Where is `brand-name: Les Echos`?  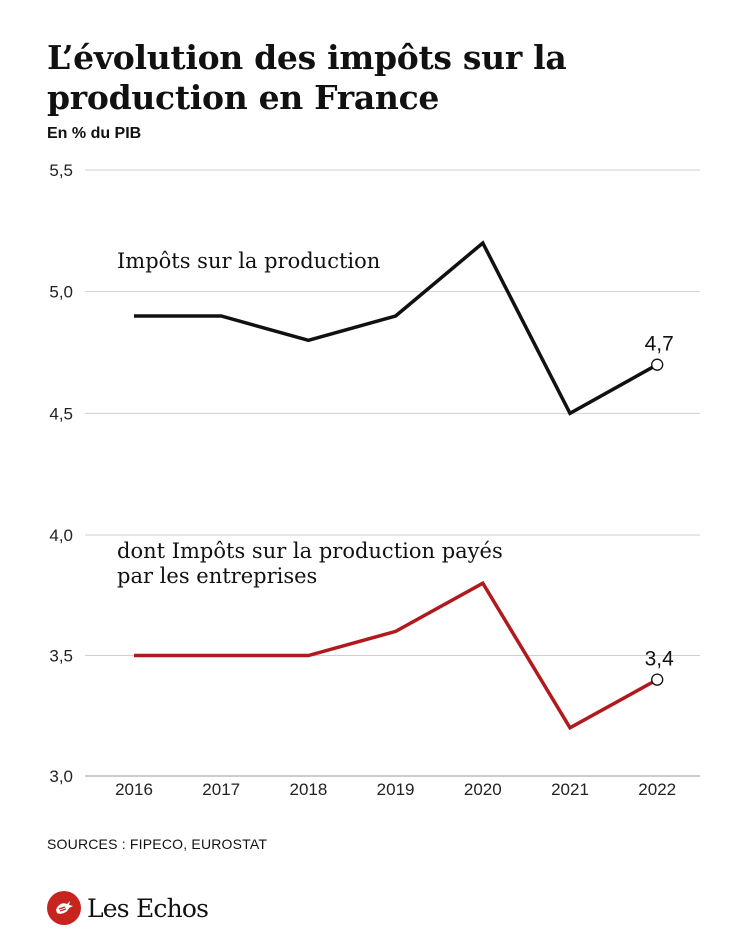
brand-name: Les Echos is located at coordinates (148, 908).